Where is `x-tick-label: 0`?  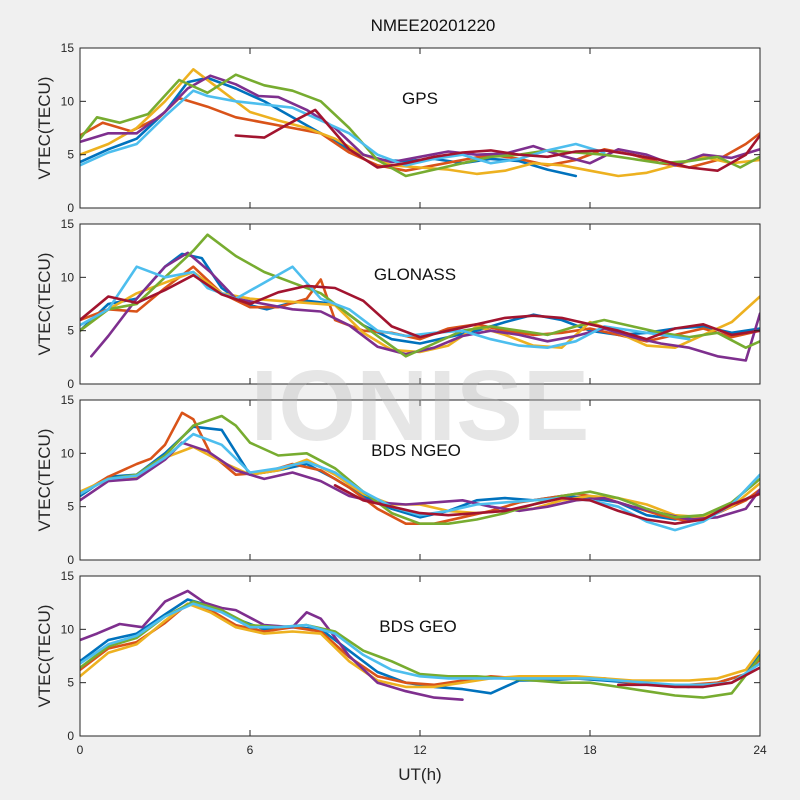
x-tick-label: 0 is located at coordinates (80, 750).